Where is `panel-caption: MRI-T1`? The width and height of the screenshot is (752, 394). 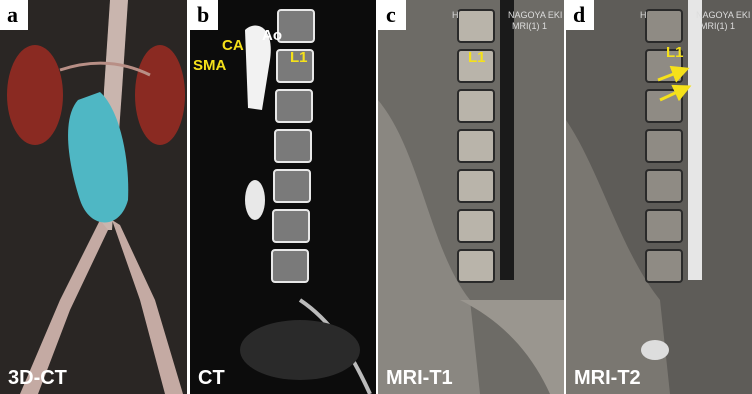
panel-caption: MRI-T1 is located at coordinates (419, 378).